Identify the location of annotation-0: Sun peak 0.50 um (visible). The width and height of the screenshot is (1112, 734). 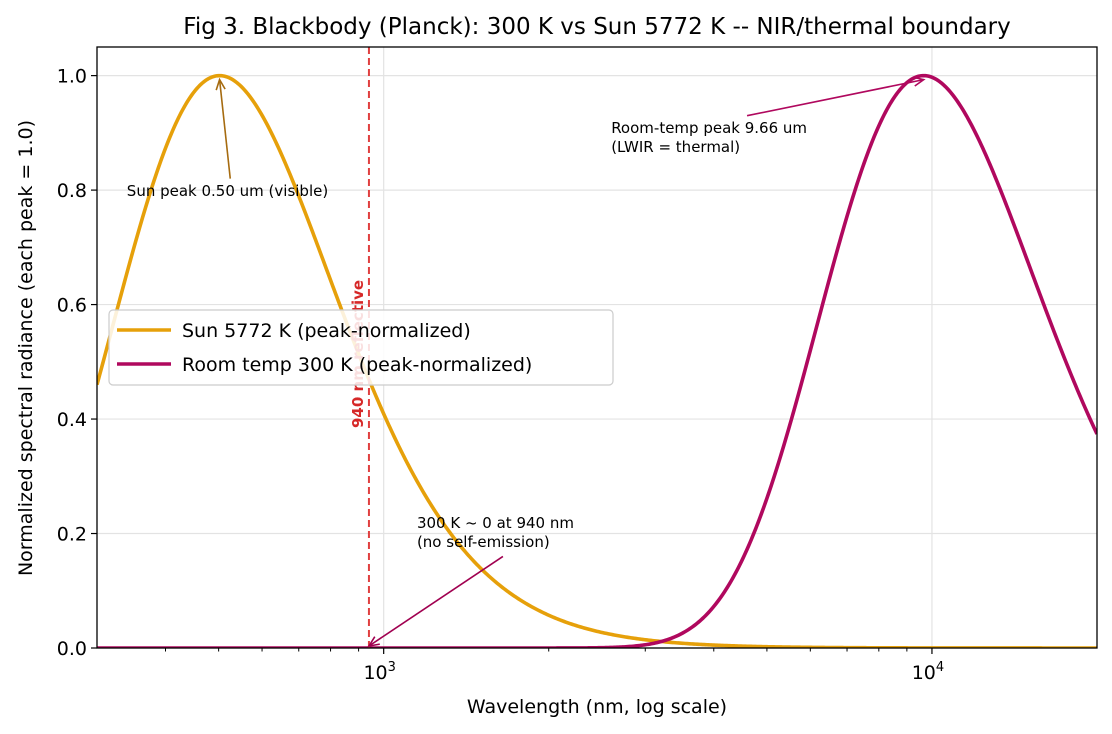
(227, 138).